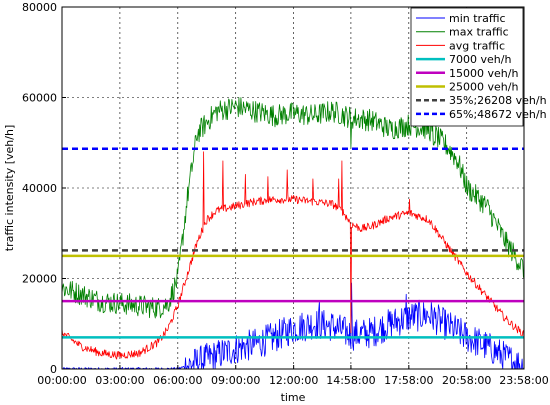 This screenshot has height=405, width=550. I want to click on legend-label: min traffic, so click(477, 18).